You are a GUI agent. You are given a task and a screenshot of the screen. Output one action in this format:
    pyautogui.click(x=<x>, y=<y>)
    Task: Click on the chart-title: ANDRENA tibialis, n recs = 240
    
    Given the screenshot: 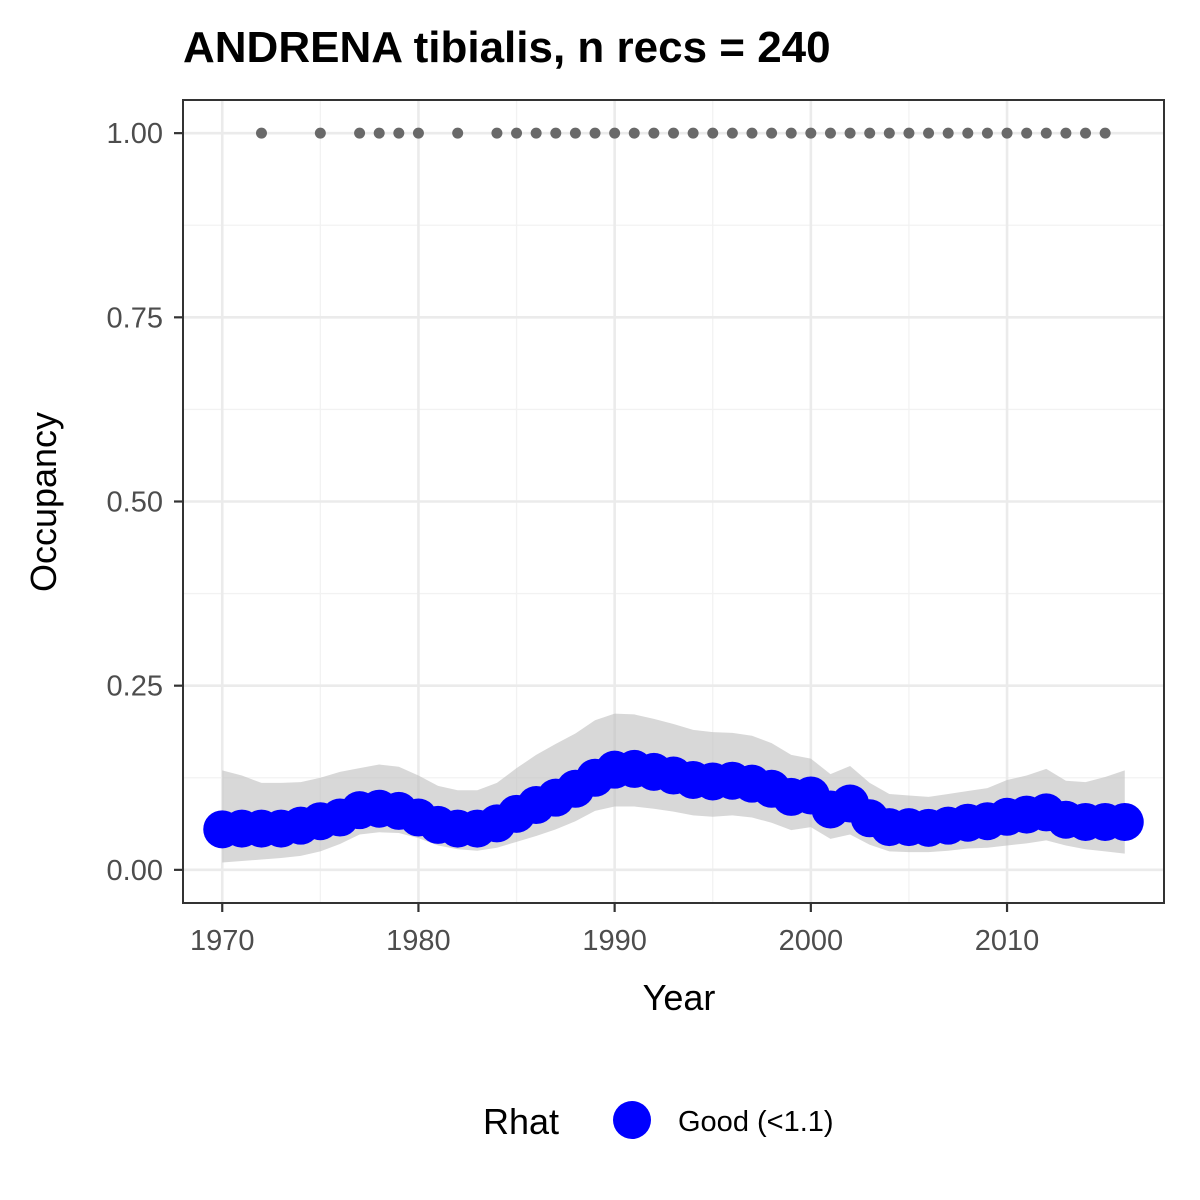 What is the action you would take?
    pyautogui.click(x=507, y=47)
    